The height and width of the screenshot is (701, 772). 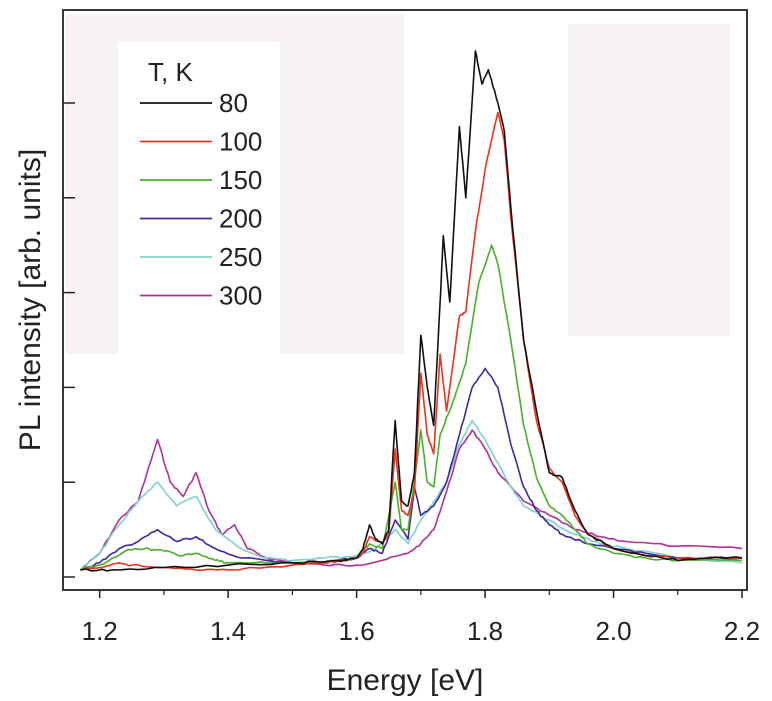 I want to click on legend-label: 80, so click(x=233, y=103).